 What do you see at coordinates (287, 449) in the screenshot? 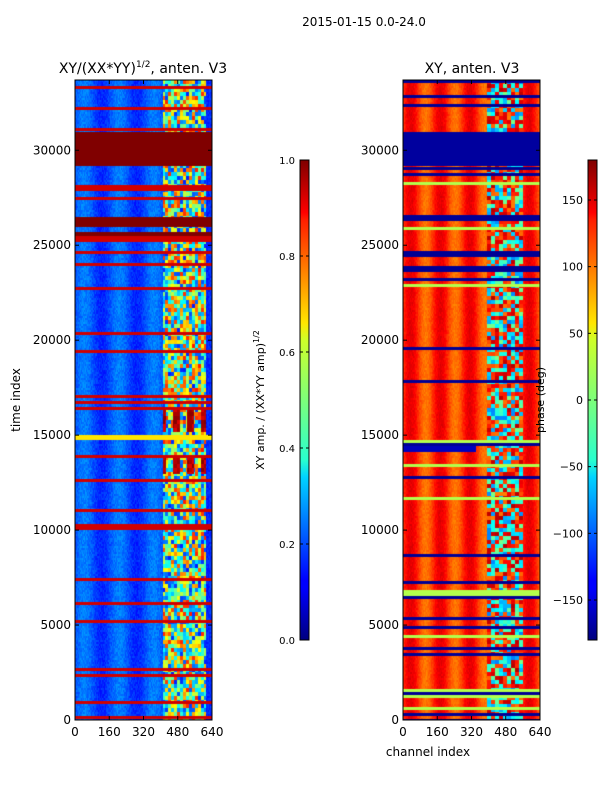
I see `colorbar-tick-label: 0.4` at bounding box center [287, 449].